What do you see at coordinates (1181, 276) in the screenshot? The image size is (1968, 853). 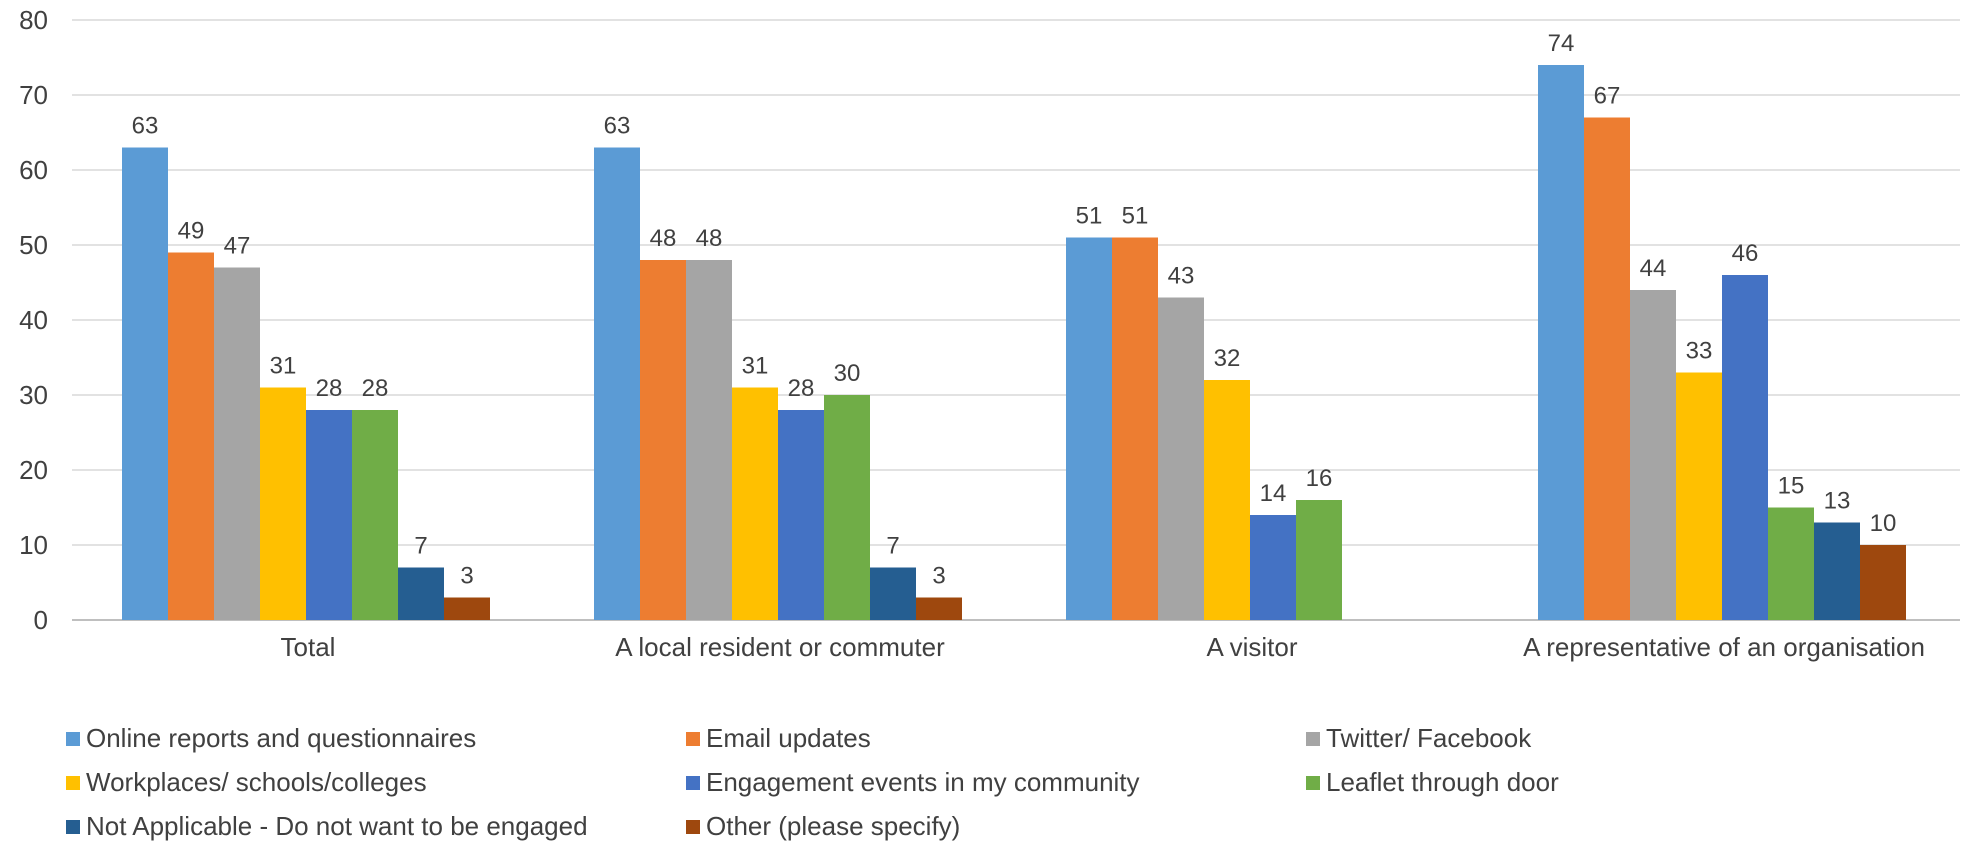 I see `data-label: 43` at bounding box center [1181, 276].